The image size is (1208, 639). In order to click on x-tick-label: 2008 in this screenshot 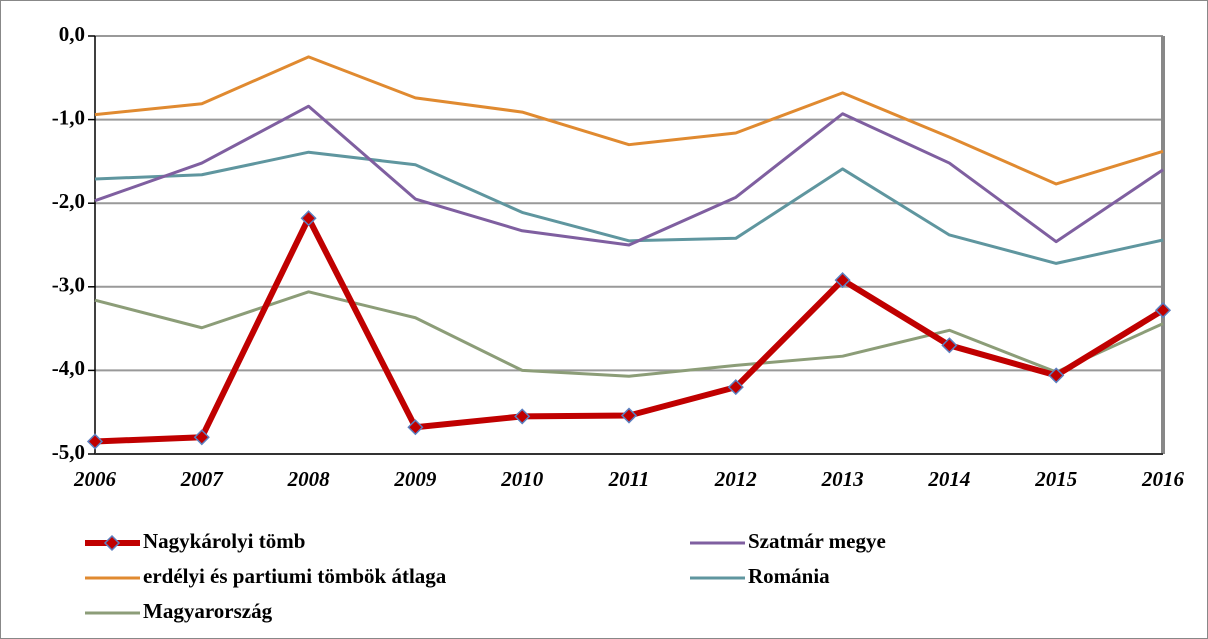, I will do `click(309, 479)`.